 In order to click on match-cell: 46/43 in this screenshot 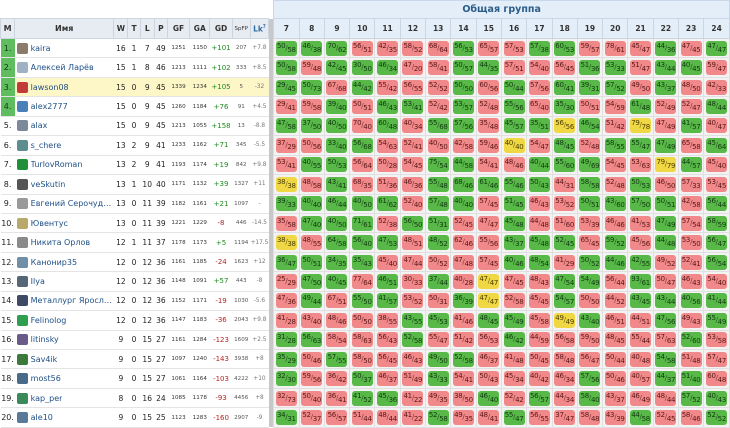, I will do `click(413, 359)`.